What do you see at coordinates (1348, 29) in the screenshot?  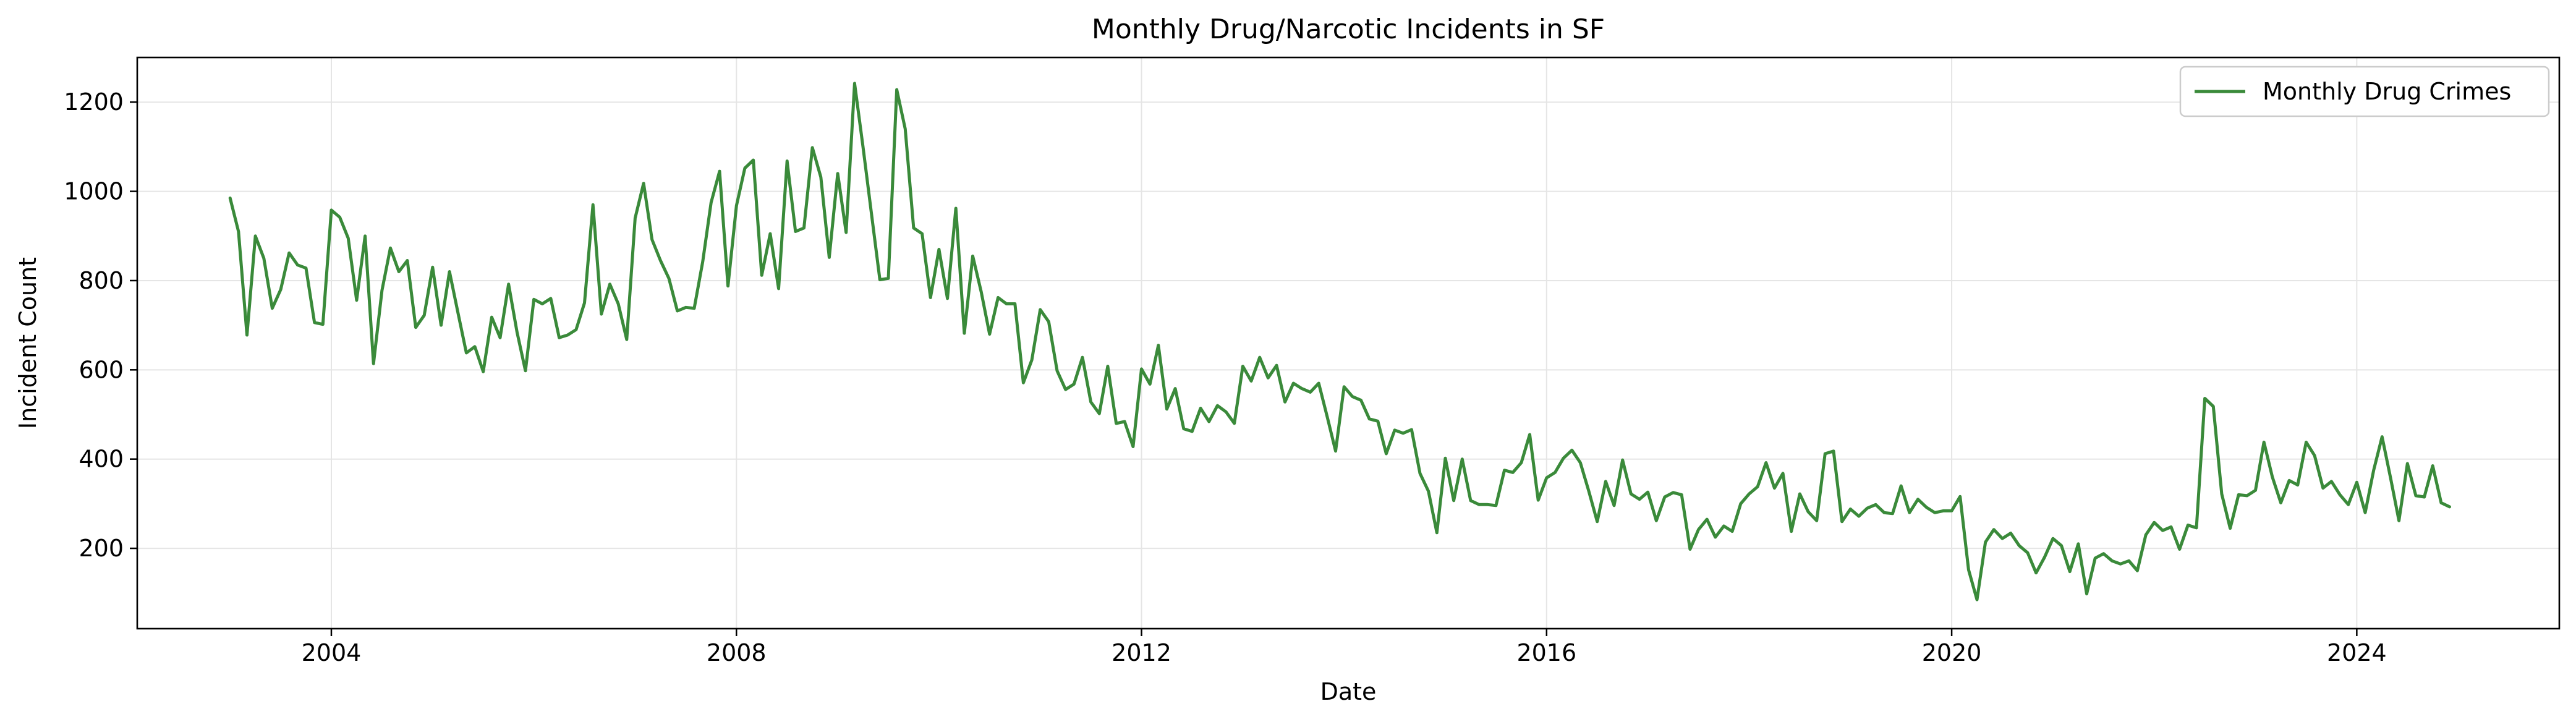 I see `chart-title: Monthly Drug/Narcotic Incidents in SF` at bounding box center [1348, 29].